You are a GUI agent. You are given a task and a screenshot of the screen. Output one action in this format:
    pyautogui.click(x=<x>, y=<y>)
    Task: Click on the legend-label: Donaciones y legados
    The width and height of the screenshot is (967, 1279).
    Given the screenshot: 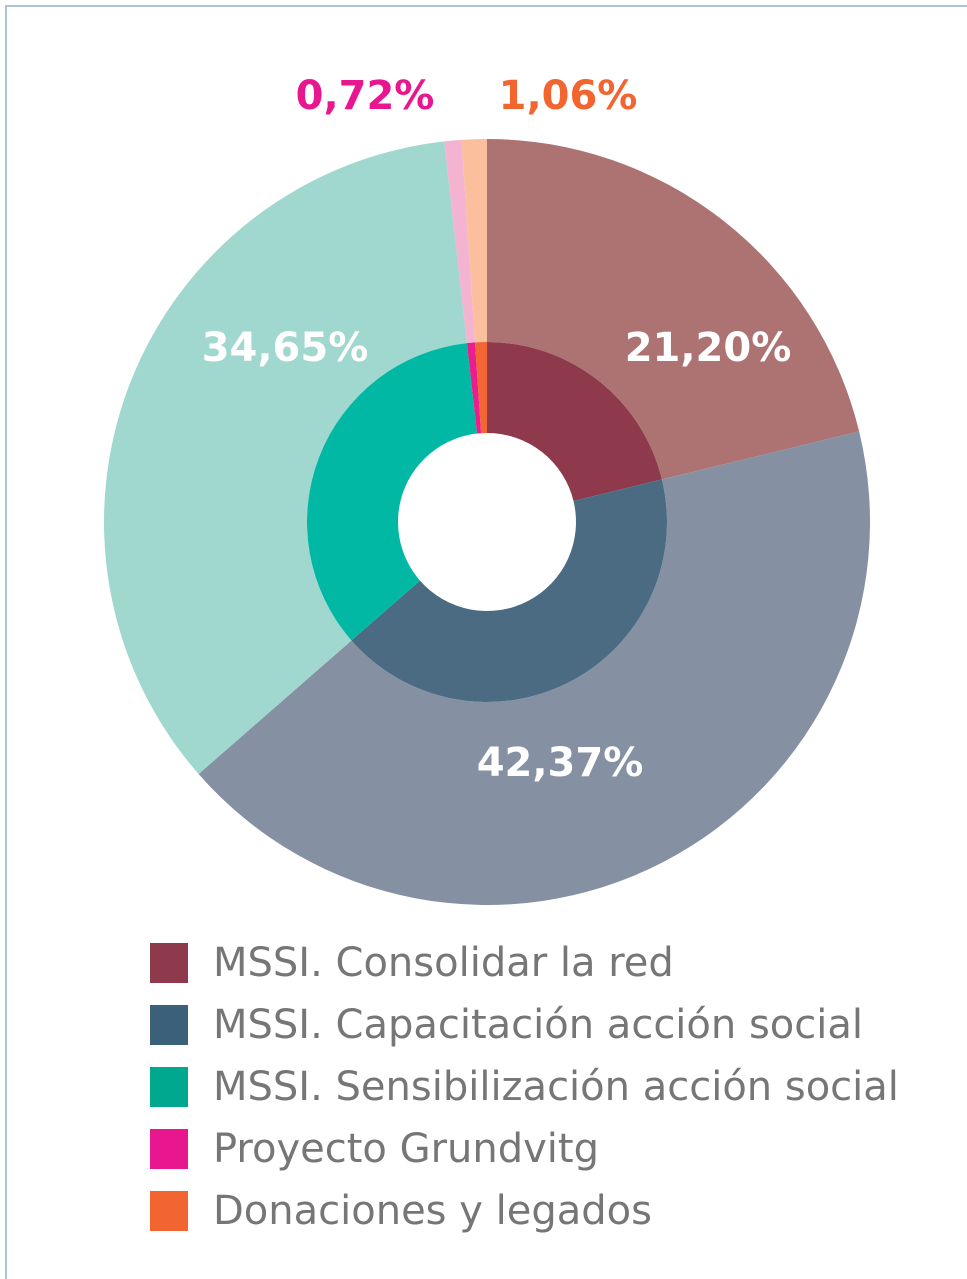 What is the action you would take?
    pyautogui.click(x=432, y=1211)
    